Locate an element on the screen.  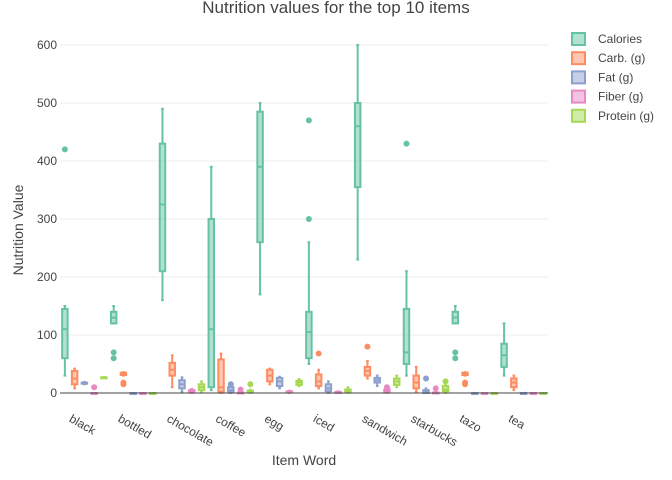
x-tick-label: tea is located at coordinates (517, 421).